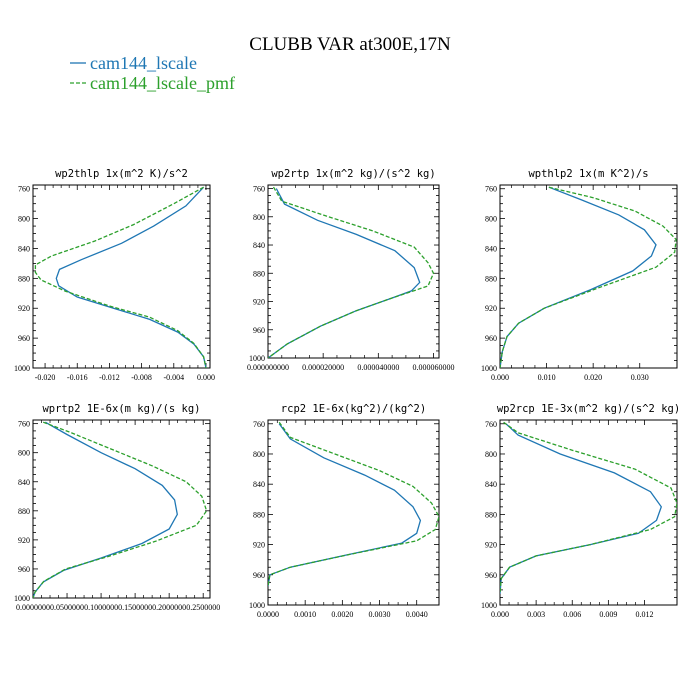  Describe the element at coordinates (593, 377) in the screenshot. I see `x-tick-label: 0.020` at that location.